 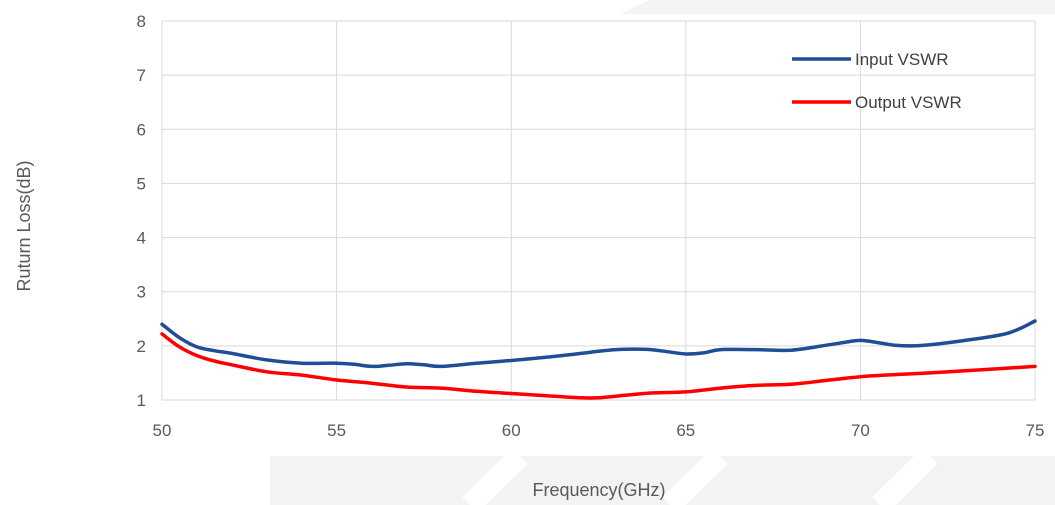 I want to click on y-tick-label: 5, so click(x=141, y=183).